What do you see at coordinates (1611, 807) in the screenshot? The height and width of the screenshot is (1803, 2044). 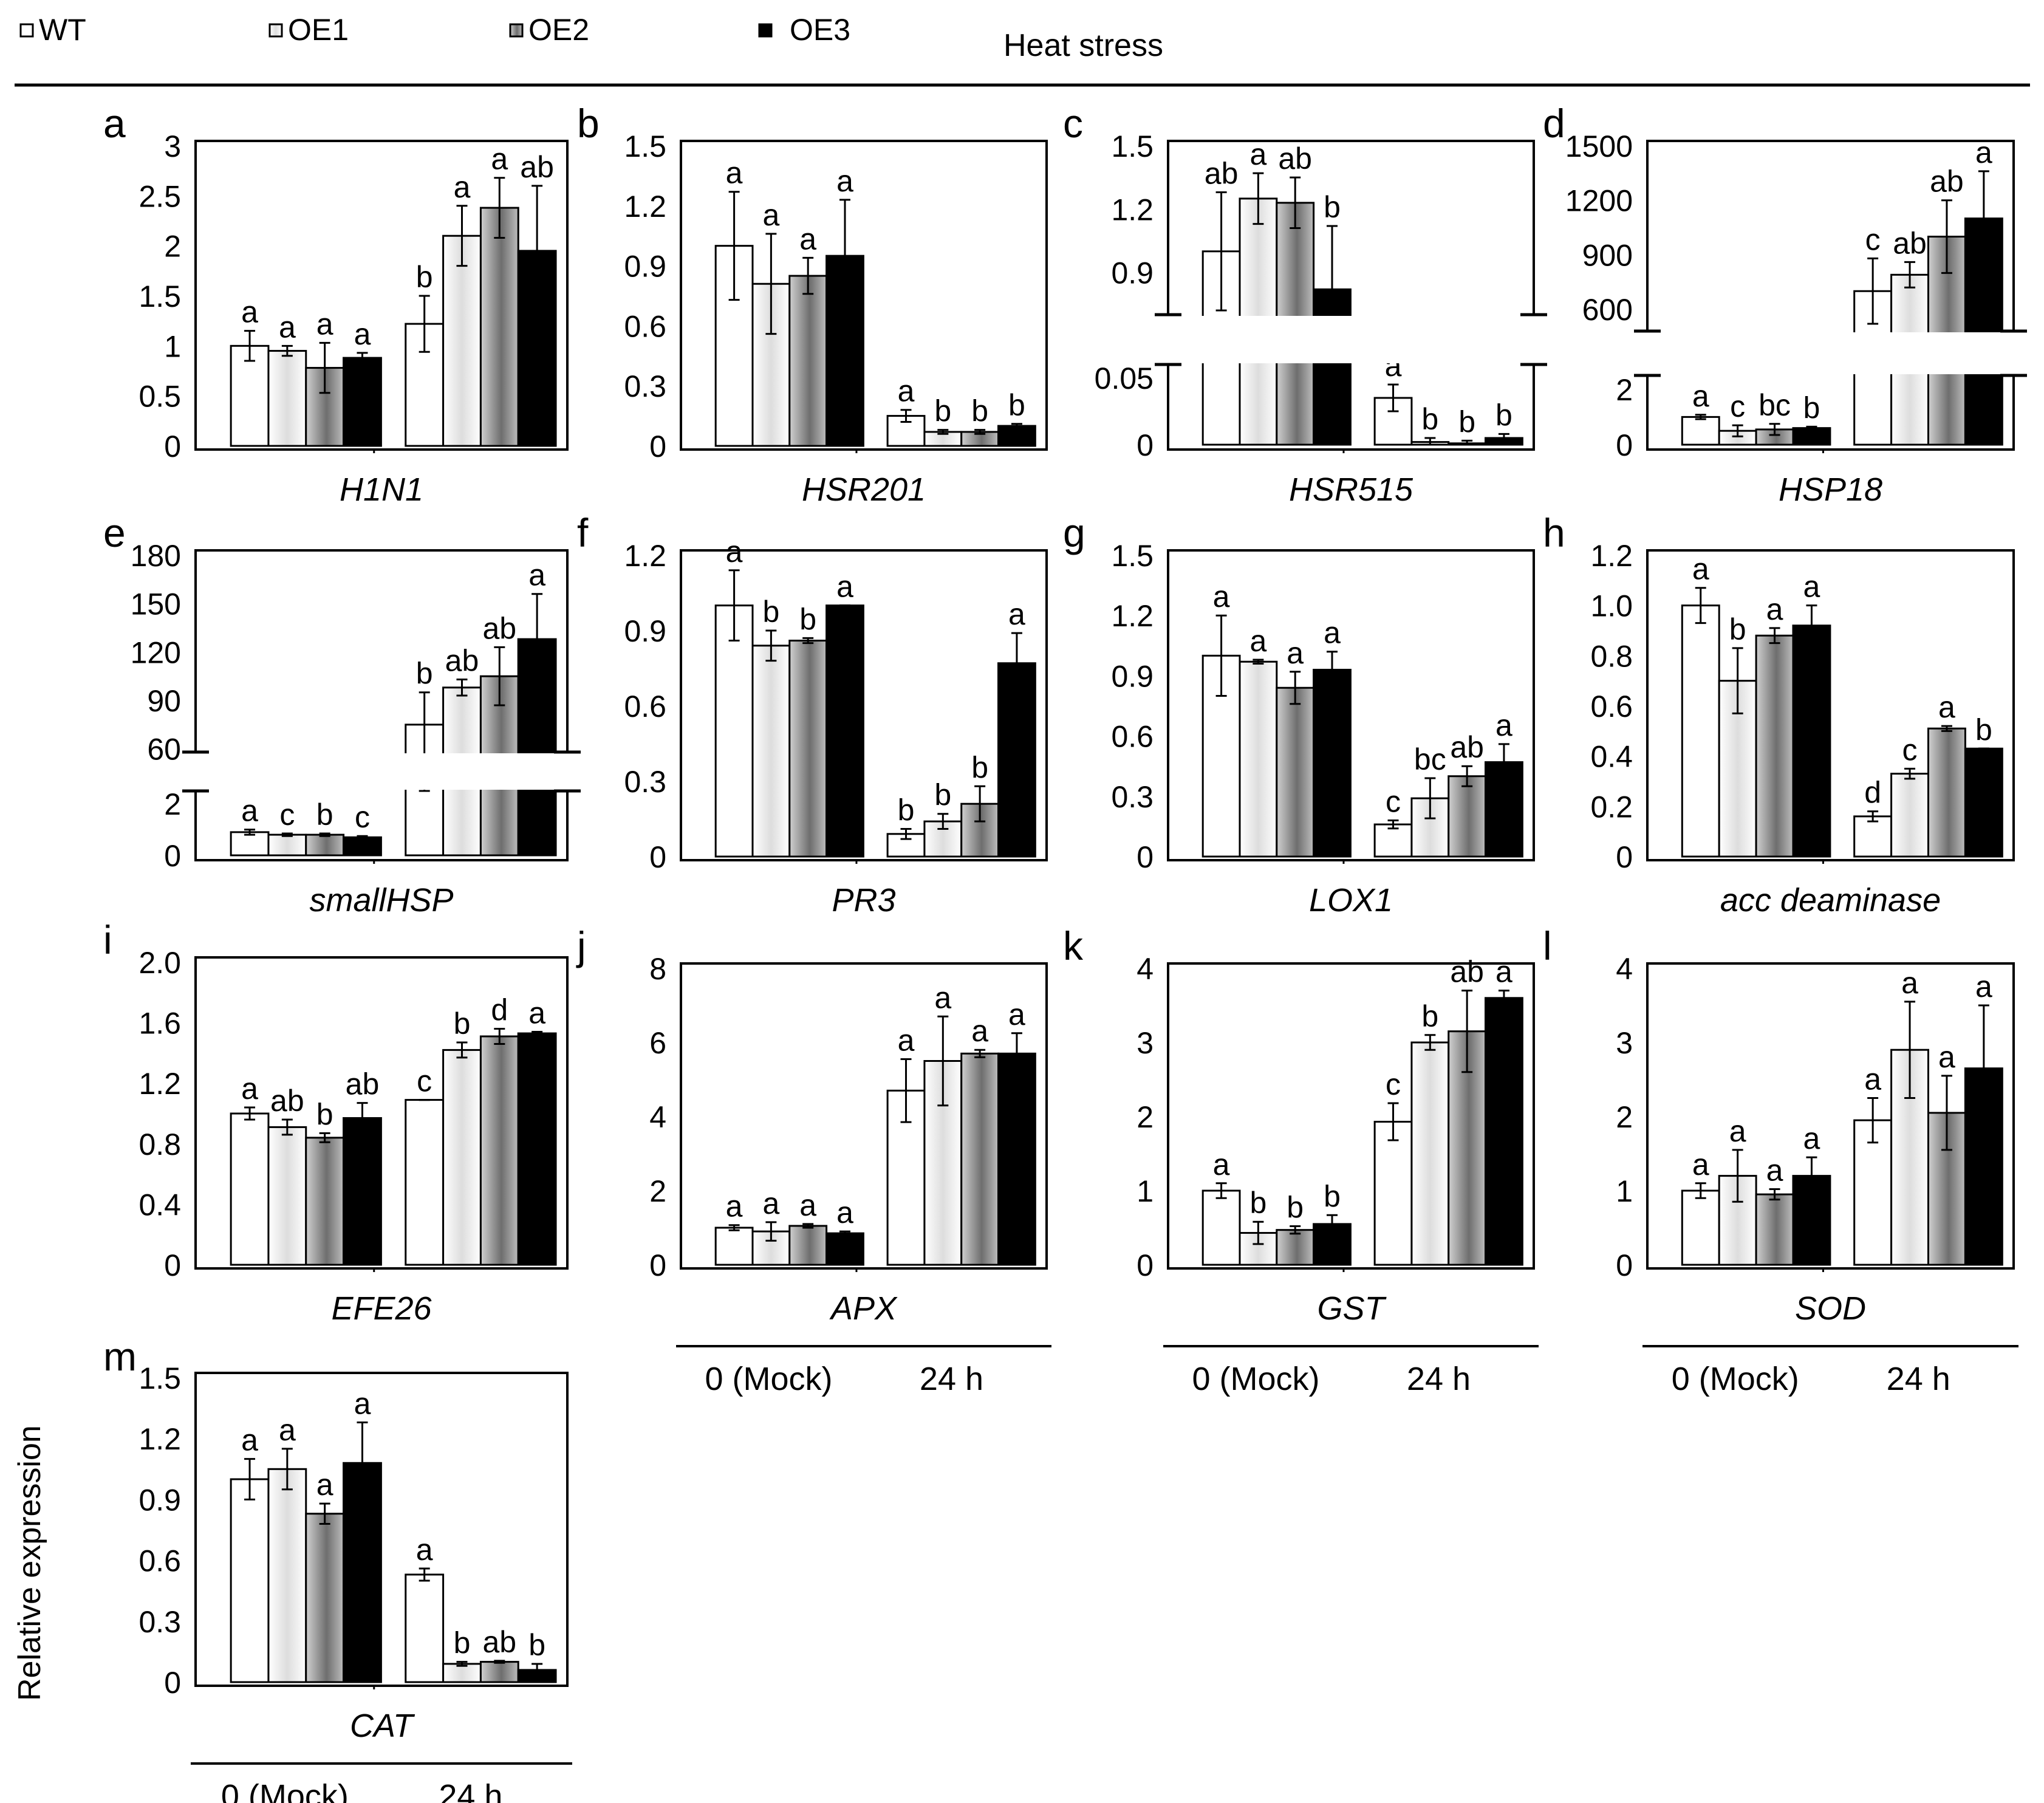 I see `tick-label: 0.2` at bounding box center [1611, 807].